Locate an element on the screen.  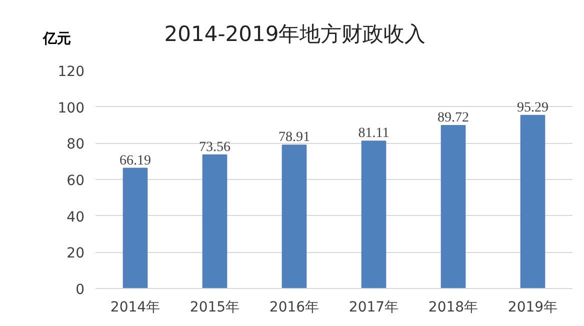
data-label: 66.19 is located at coordinates (135, 160).